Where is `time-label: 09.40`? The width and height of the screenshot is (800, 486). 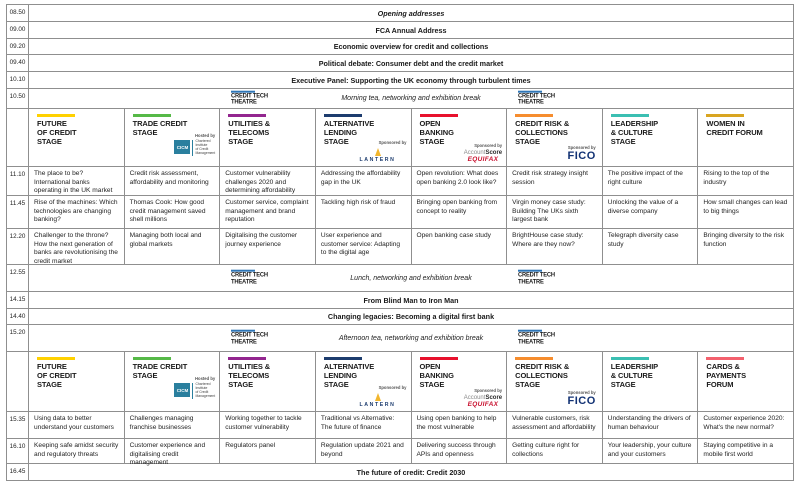
time-label: 09.40 is located at coordinates (18, 63).